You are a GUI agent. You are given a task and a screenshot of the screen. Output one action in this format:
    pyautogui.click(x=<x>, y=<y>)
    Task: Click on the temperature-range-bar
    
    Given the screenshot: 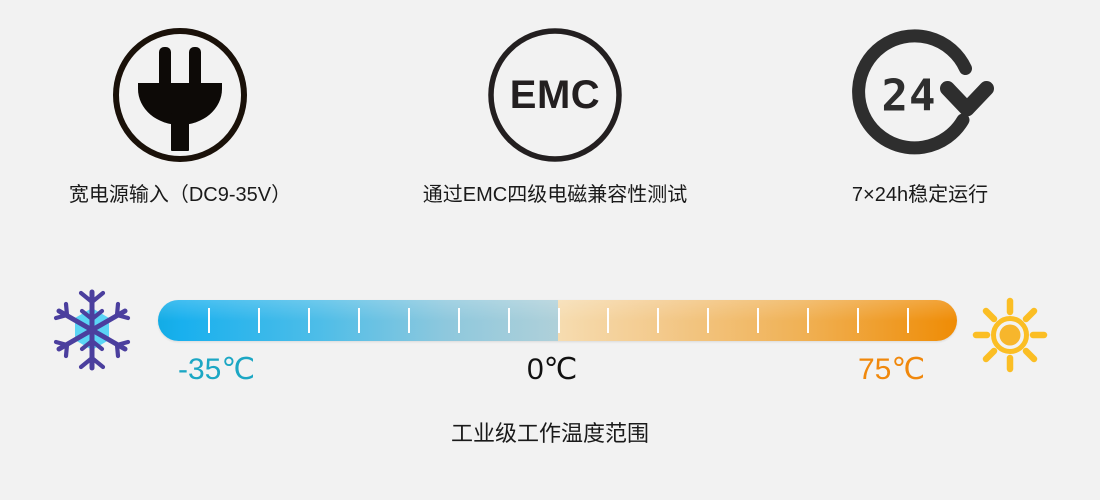 What is the action you would take?
    pyautogui.click(x=557, y=320)
    